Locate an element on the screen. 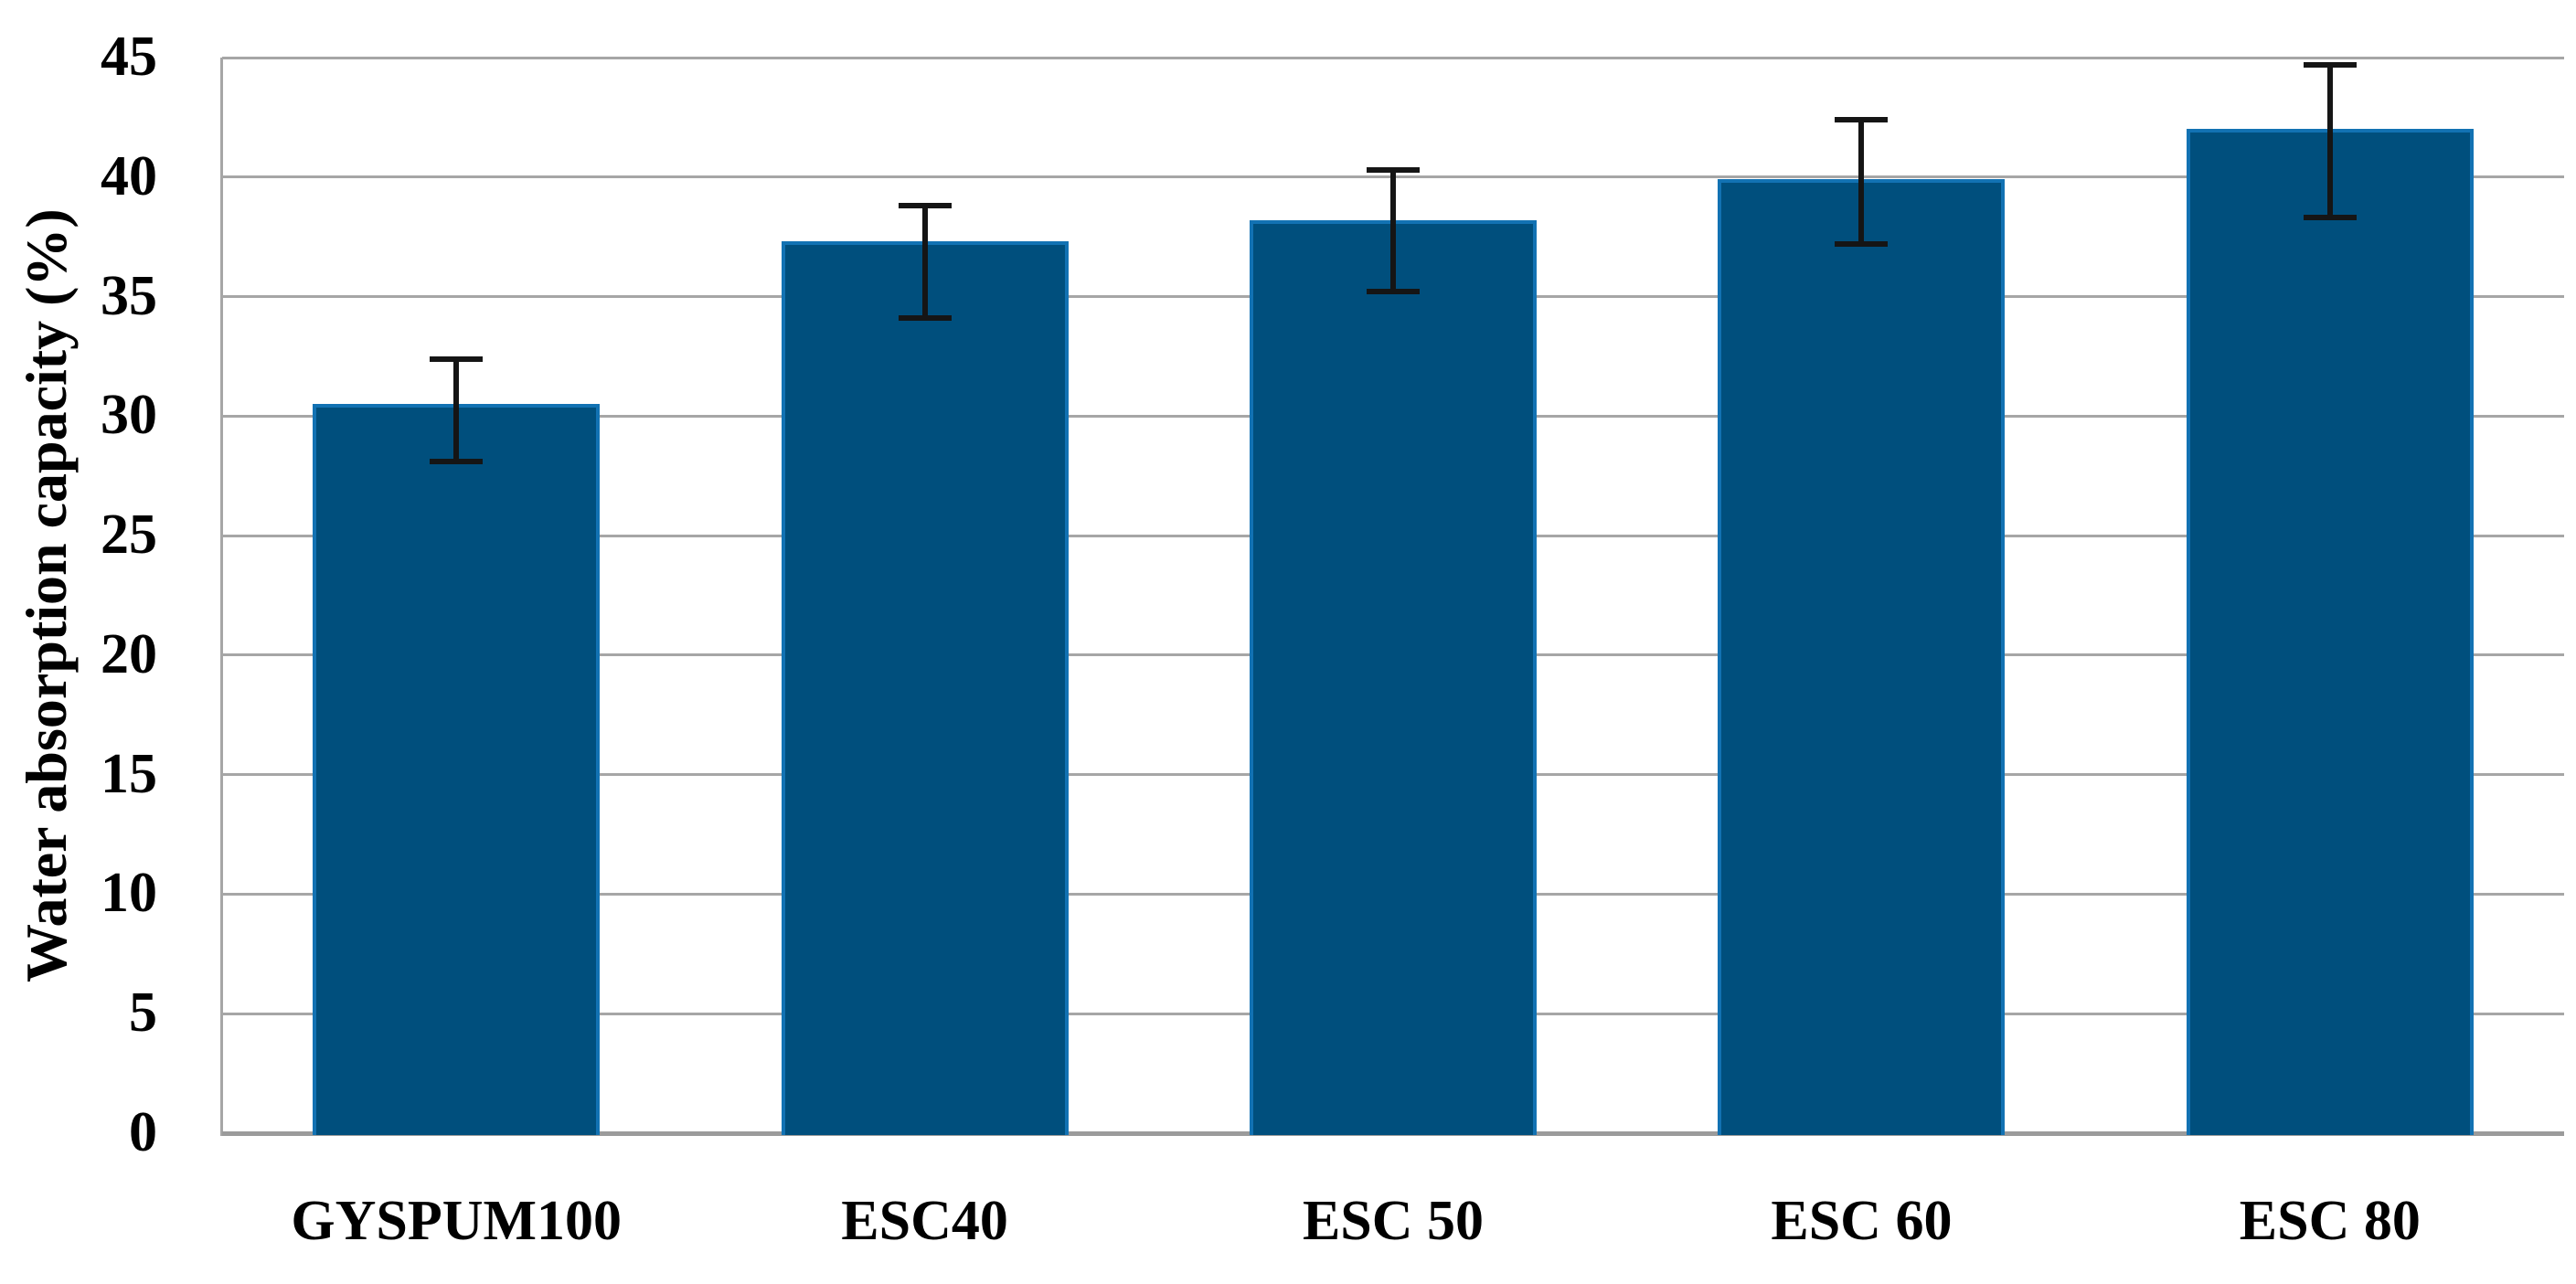 This screenshot has width=2576, height=1284. y-tick-label-15: 15 is located at coordinates (129, 773).